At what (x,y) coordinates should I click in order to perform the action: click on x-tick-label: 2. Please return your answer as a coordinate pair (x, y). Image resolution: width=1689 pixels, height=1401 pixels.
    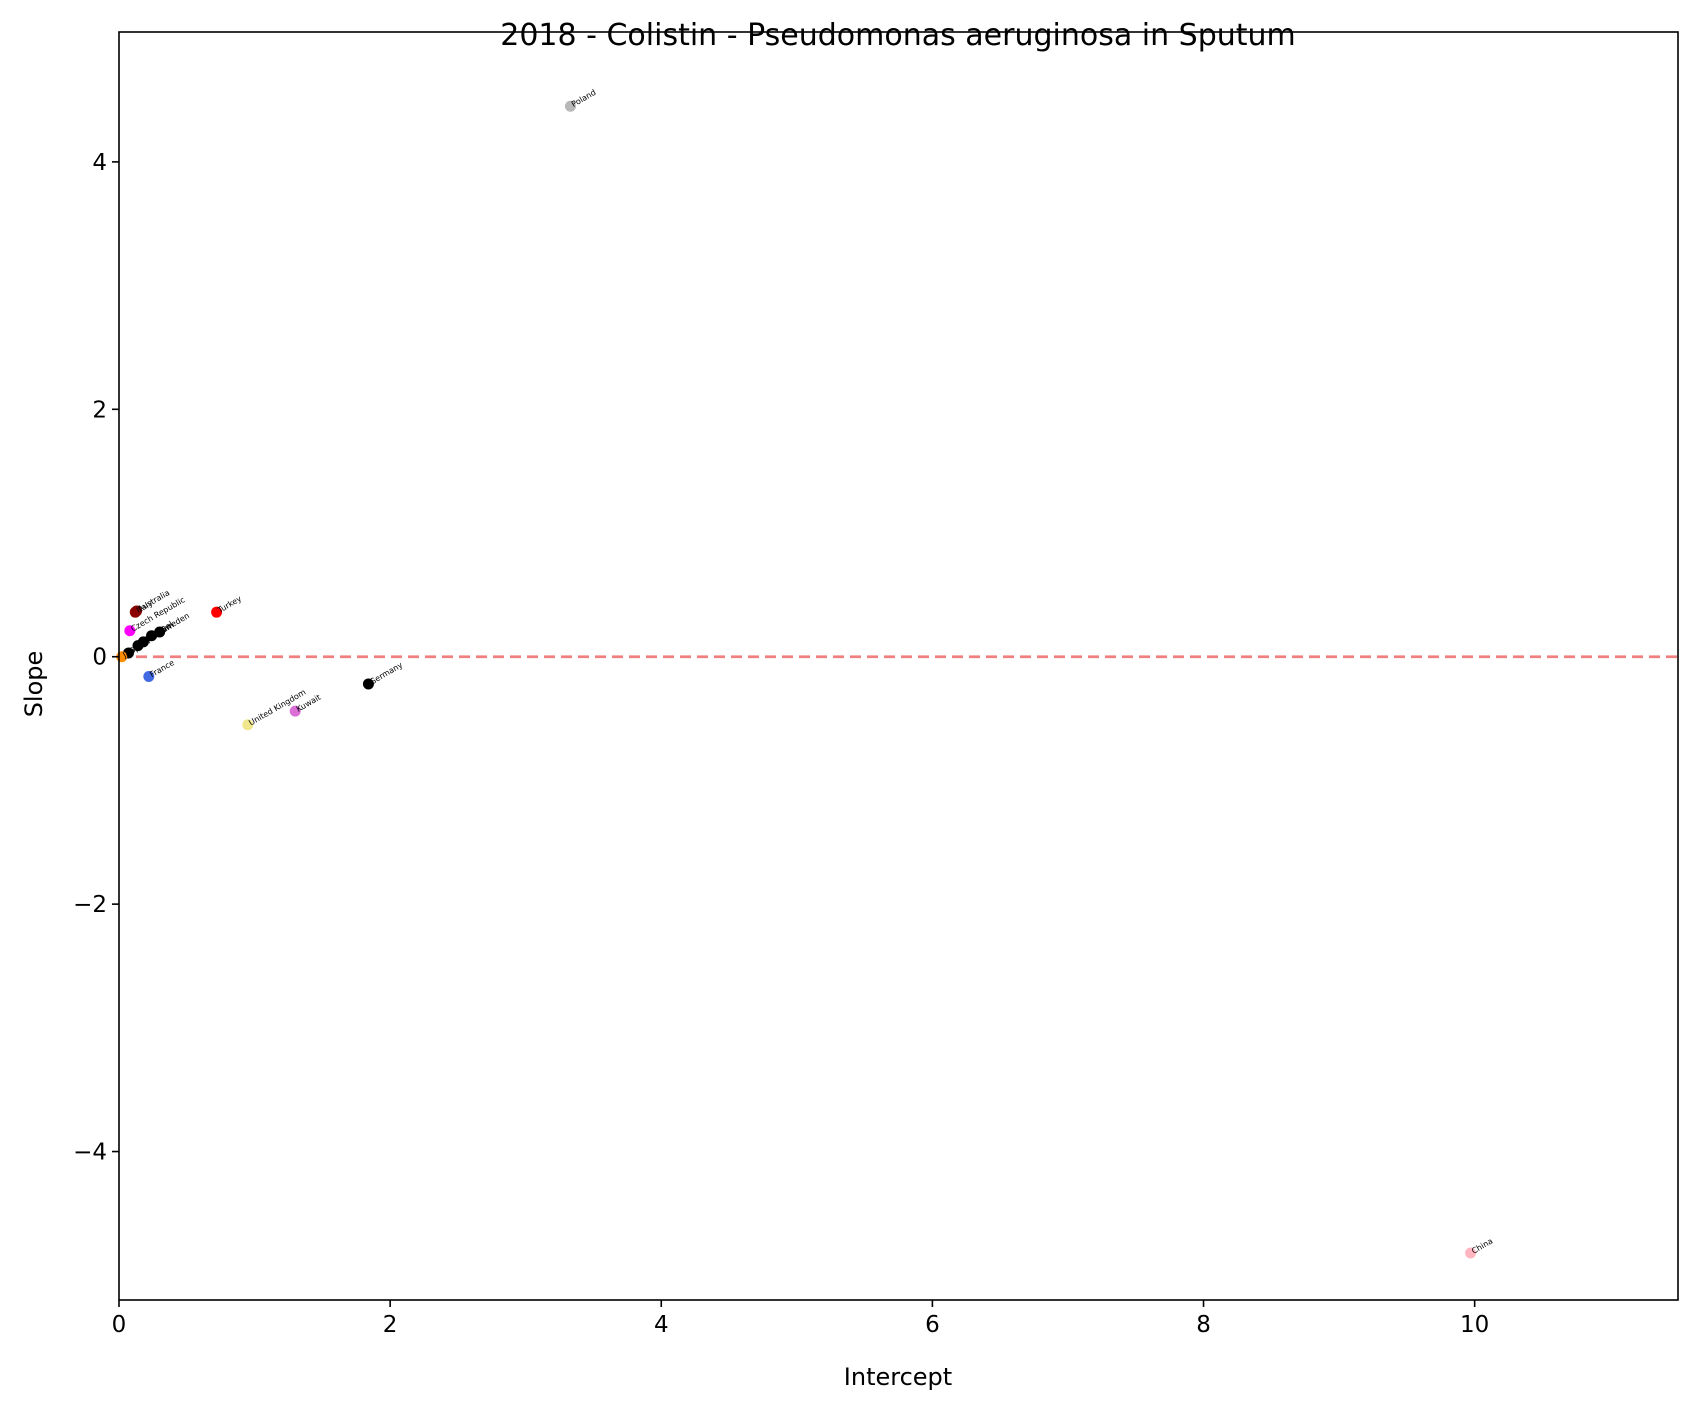
    Looking at the image, I should click on (390, 1325).